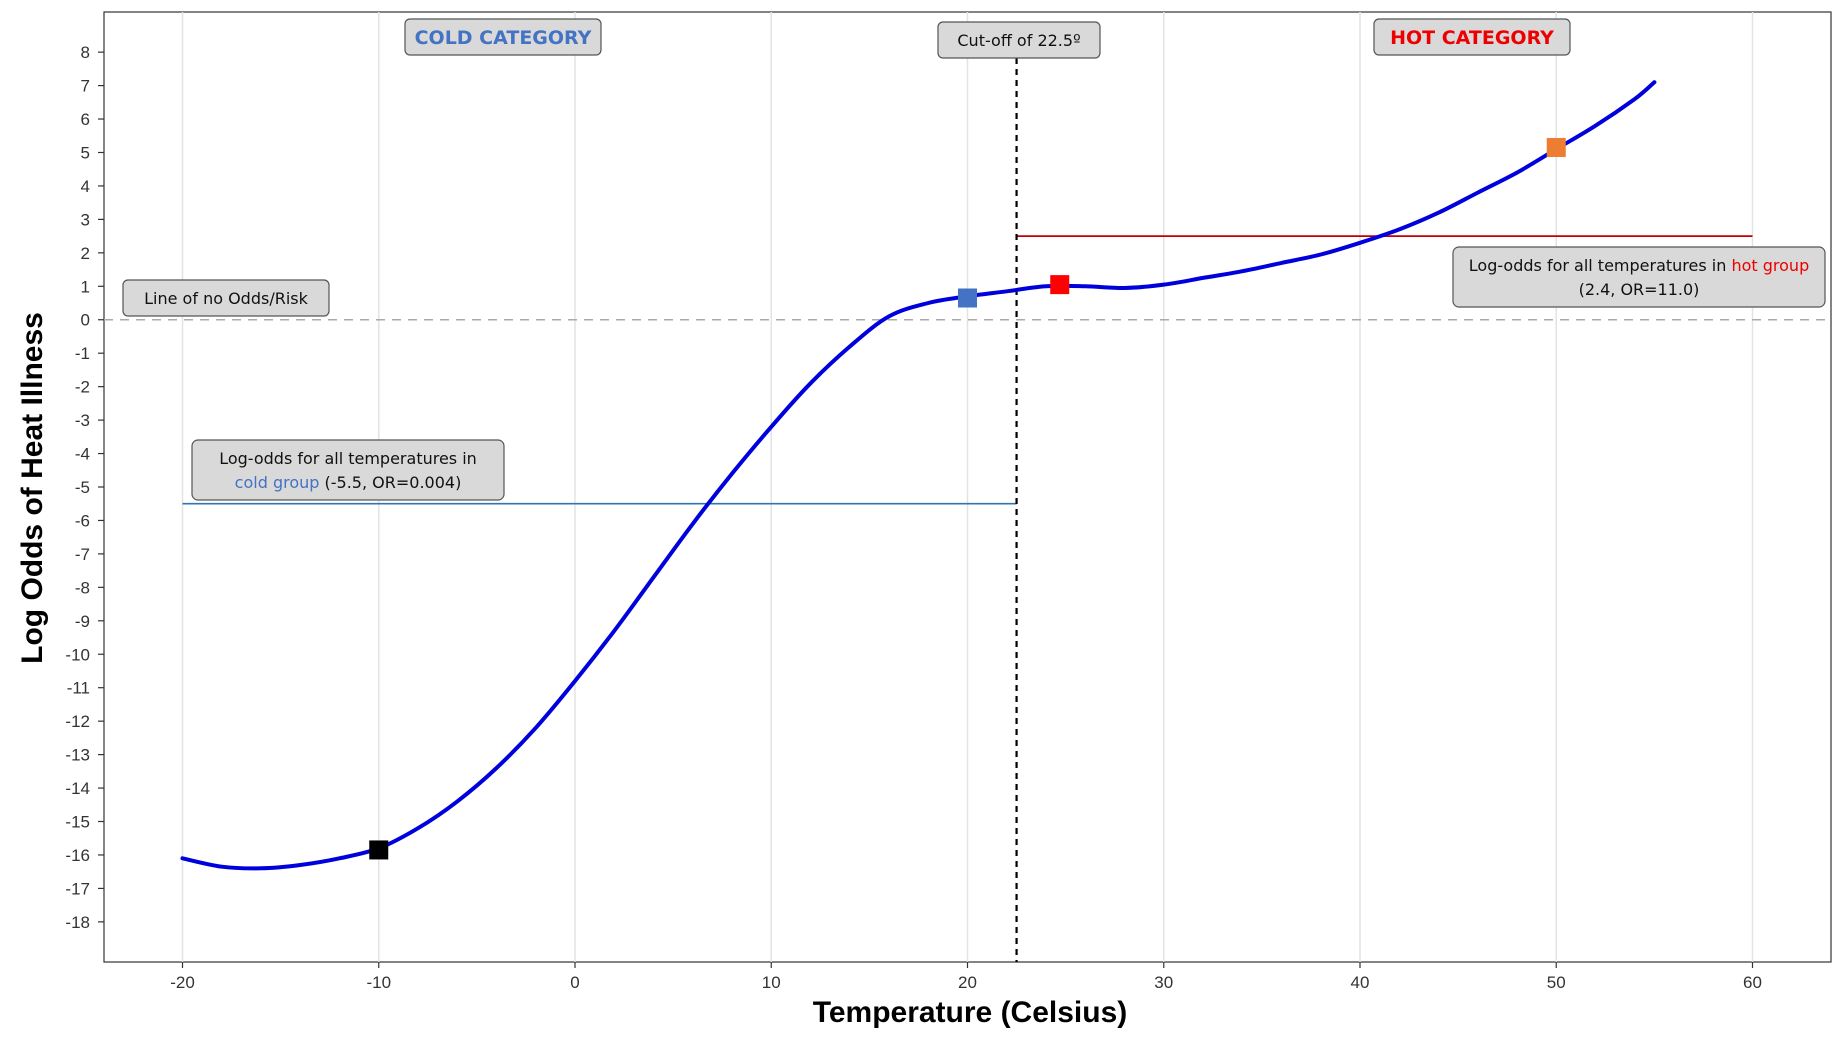  I want to click on y-tick-label: -11, so click(78, 688).